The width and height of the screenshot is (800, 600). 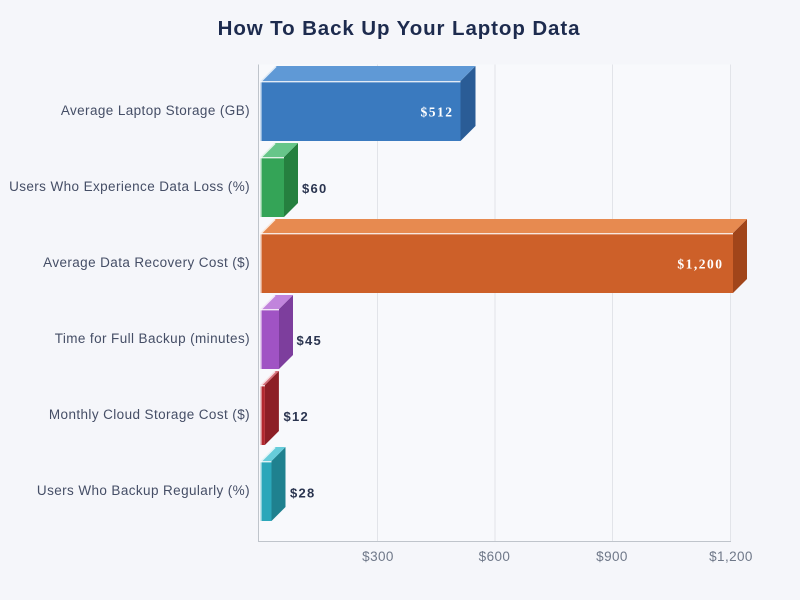 I want to click on svg-text: Time for Full Backup (minutes), so click(x=152, y=338).